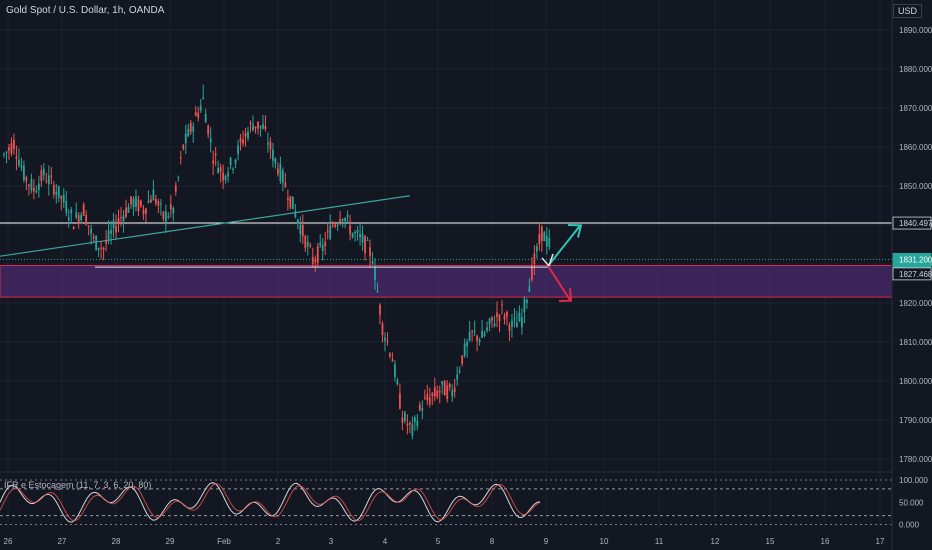 Image resolution: width=932 pixels, height=550 pixels. Describe the element at coordinates (85, 10) in the screenshot. I see `chart-title: Gold Spot / U.S. Dollar, 1h, OANDA` at that location.